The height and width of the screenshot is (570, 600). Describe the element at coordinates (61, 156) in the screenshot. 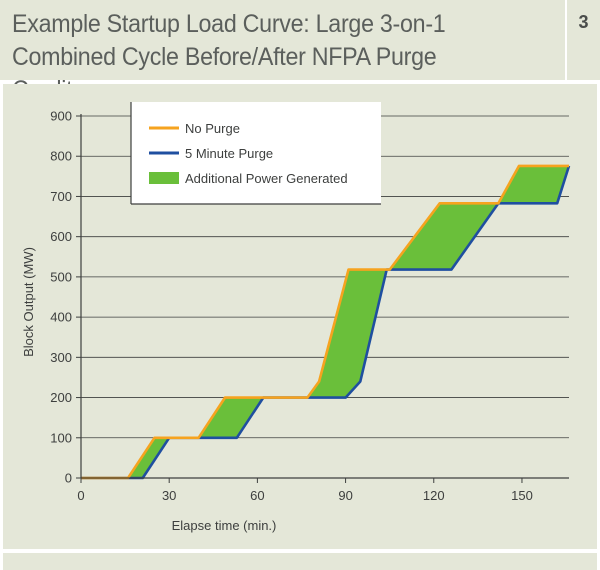

I see `y-tick-label-800: 800` at that location.